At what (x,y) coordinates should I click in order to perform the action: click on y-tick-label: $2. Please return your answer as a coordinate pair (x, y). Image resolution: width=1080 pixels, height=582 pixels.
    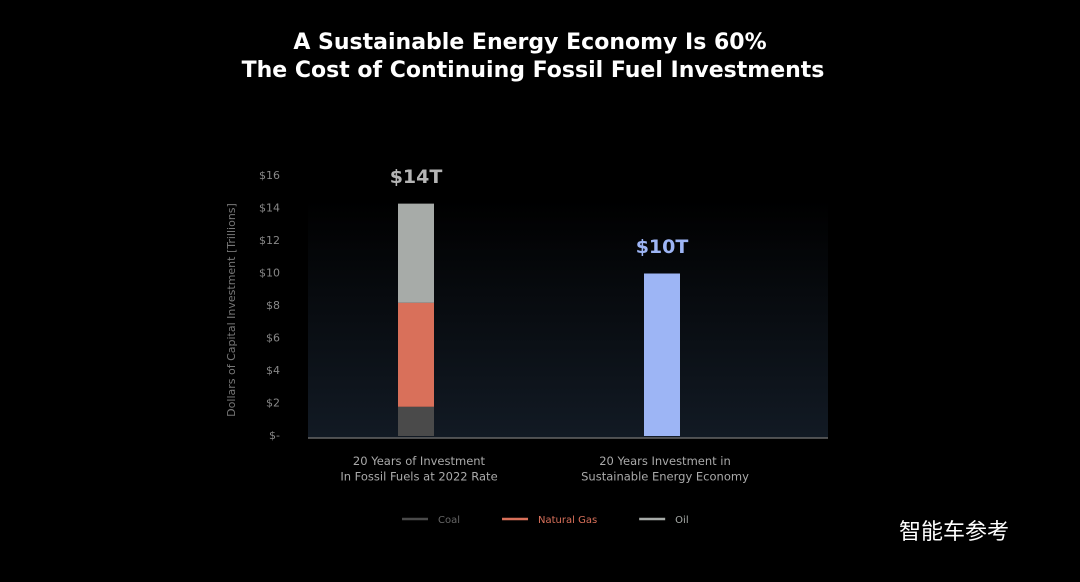
    Looking at the image, I should click on (273, 403).